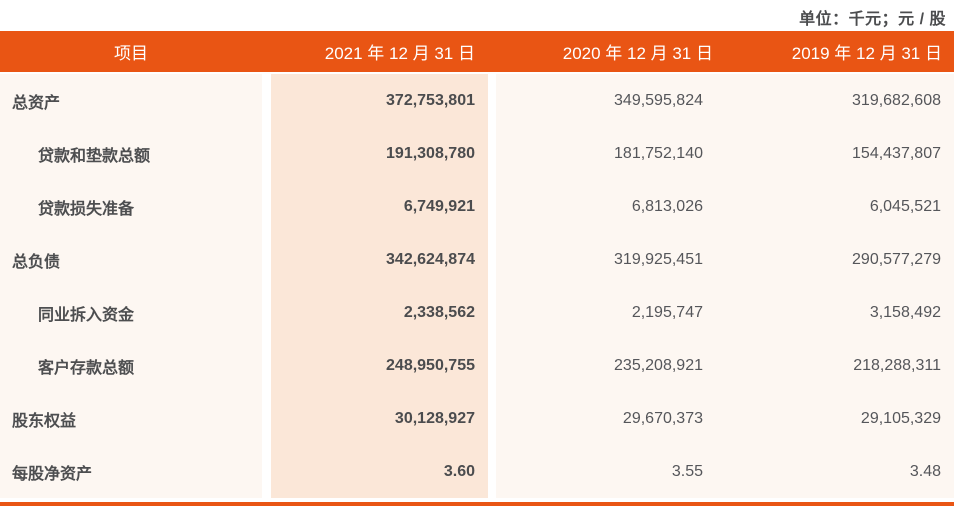 The width and height of the screenshot is (954, 510). Describe the element at coordinates (379, 365) in the screenshot. I see `cell-2021-value: 248,950,755` at that location.